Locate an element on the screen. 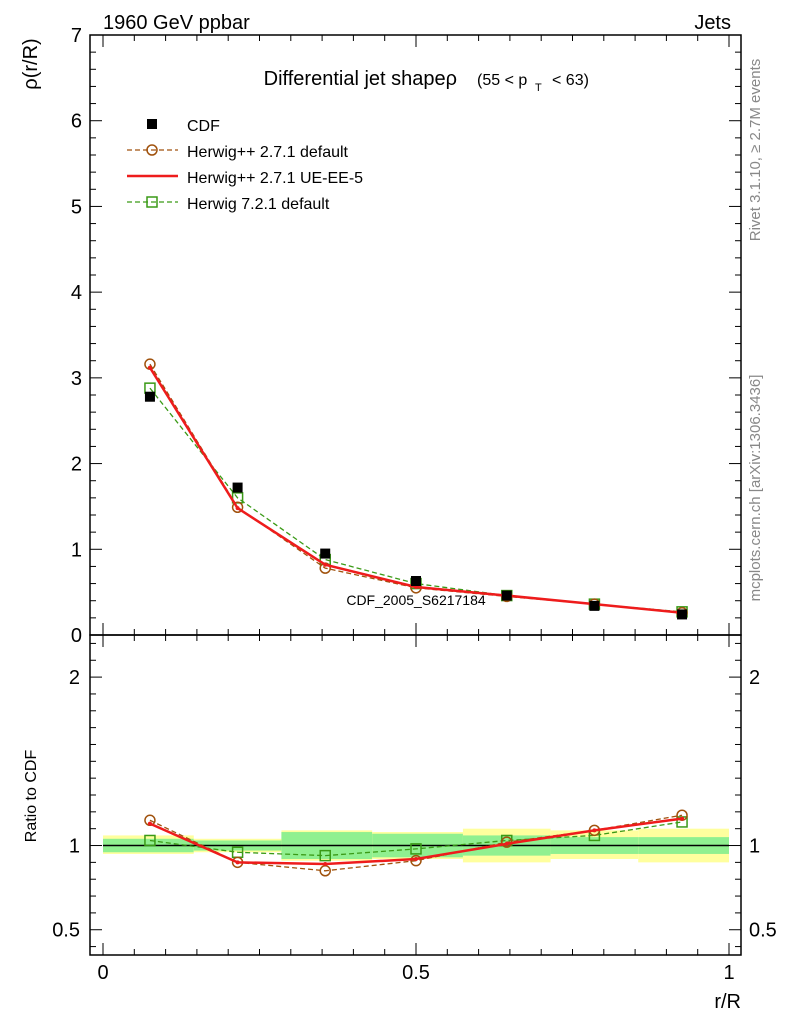 The image size is (786, 1024). y-tick-label: 6 is located at coordinates (76, 122).